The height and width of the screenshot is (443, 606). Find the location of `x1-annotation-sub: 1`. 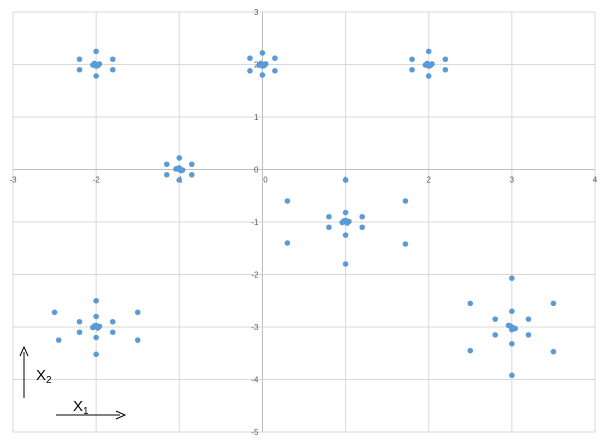

x1-annotation-sub: 1 is located at coordinates (86, 411).